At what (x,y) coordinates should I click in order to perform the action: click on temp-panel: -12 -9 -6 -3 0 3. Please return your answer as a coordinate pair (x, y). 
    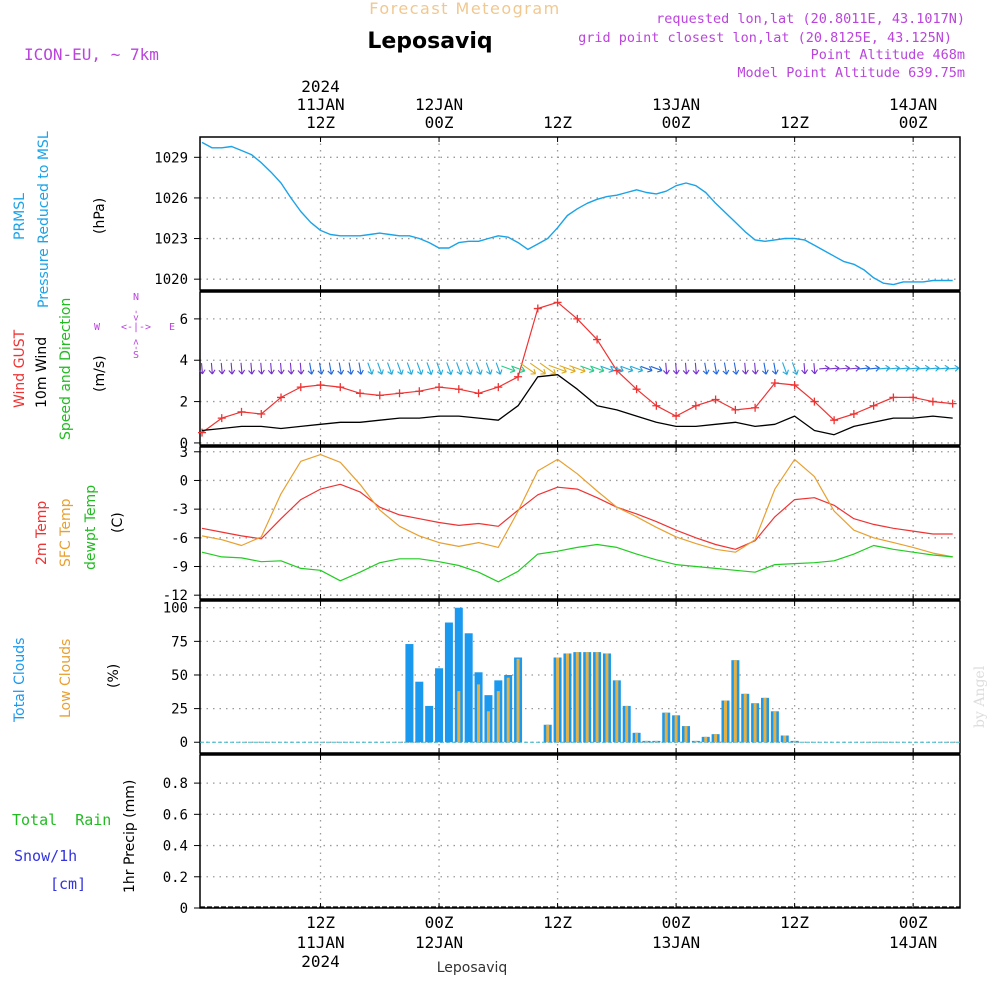
    Looking at the image, I should click on (562, 524).